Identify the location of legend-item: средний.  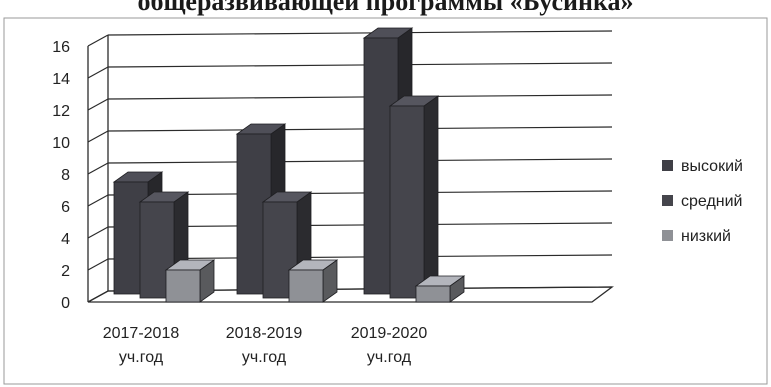
(702, 201).